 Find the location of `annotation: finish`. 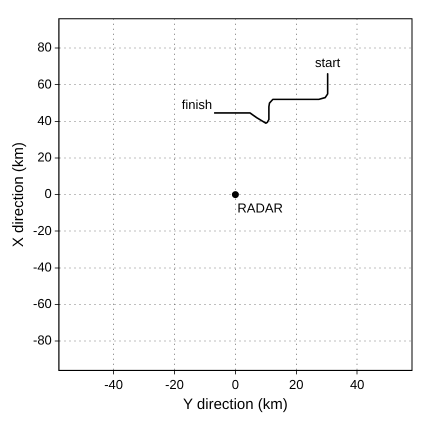

annotation: finish is located at coordinates (197, 104).